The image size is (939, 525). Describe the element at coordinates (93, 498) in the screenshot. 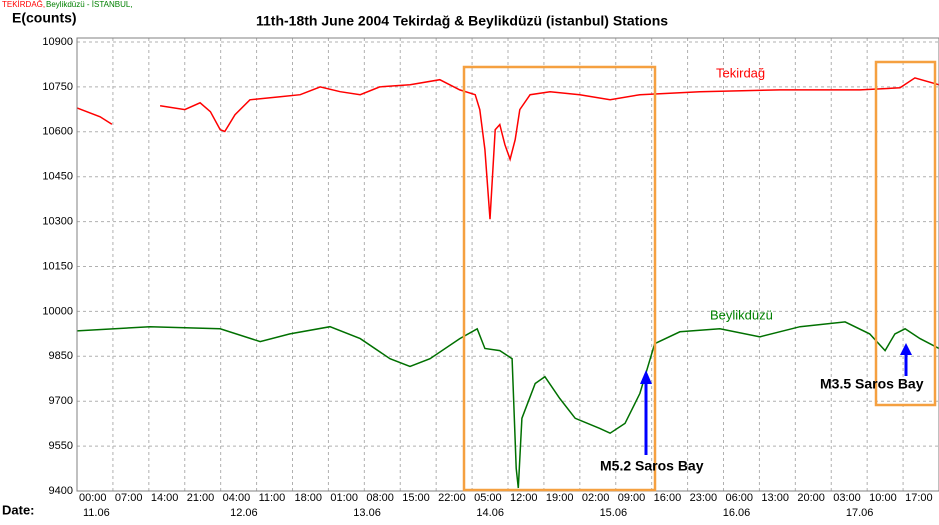

I see `x-tick-label: 00:00` at that location.